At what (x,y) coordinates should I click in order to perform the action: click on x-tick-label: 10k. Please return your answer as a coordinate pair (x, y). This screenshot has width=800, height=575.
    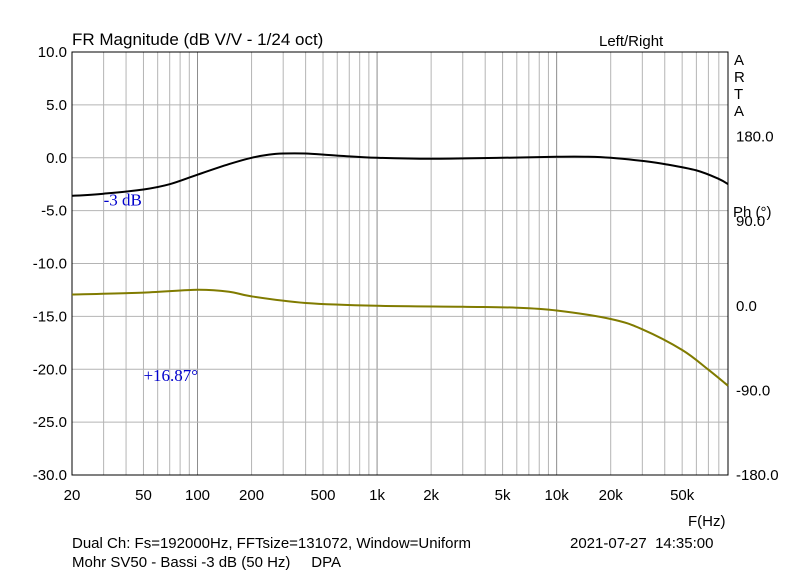
    Looking at the image, I should click on (557, 495).